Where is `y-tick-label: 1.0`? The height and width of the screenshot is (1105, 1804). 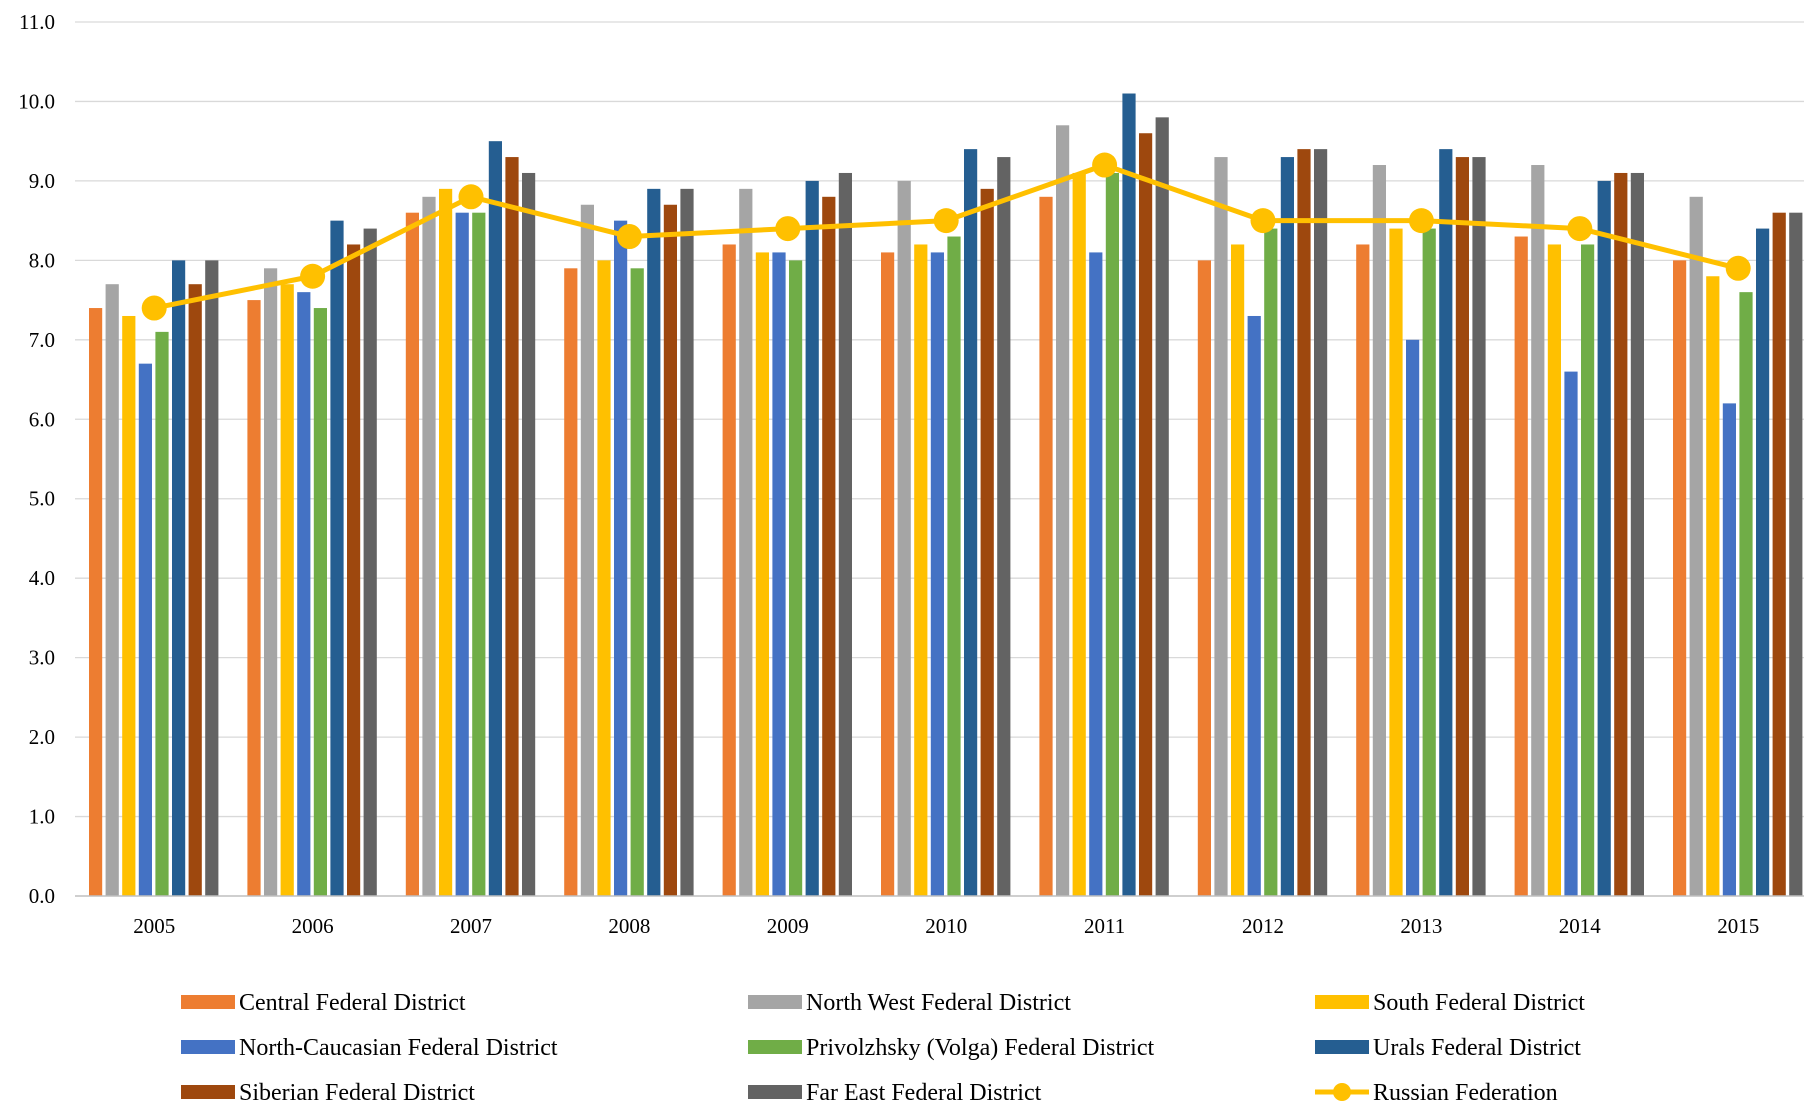
y-tick-label: 1.0 is located at coordinates (42, 817).